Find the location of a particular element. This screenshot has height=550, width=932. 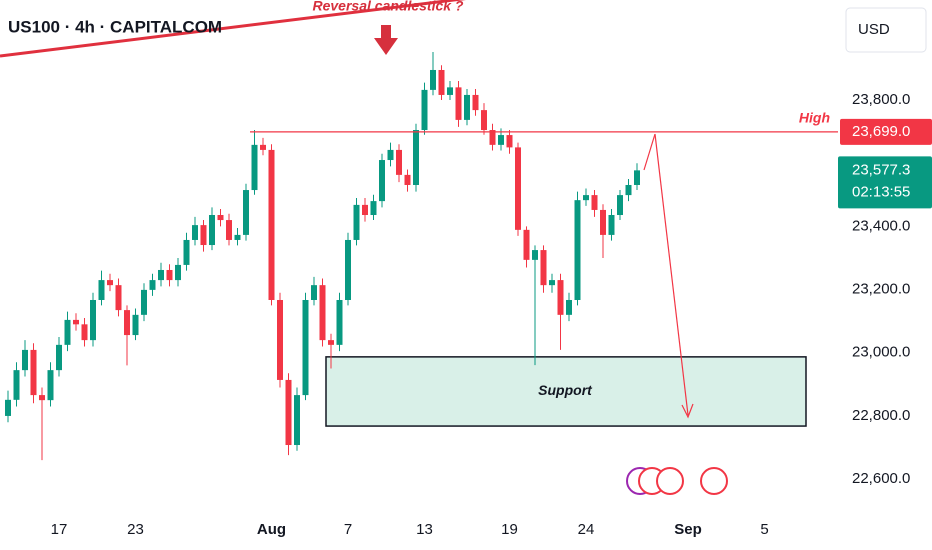

x-tick-label: 7 is located at coordinates (348, 529).